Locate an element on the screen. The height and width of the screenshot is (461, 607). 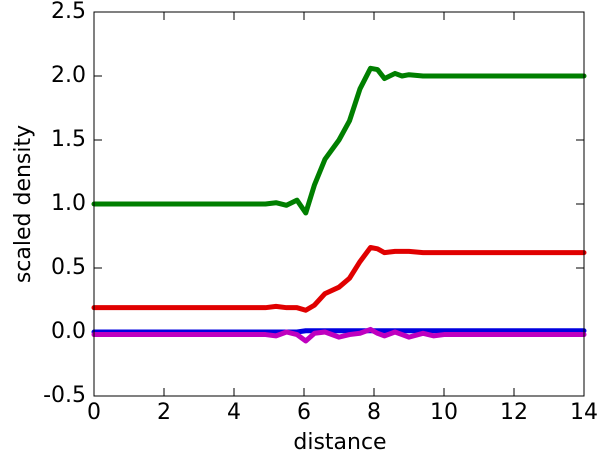
x-tick-label: 10 is located at coordinates (444, 412).